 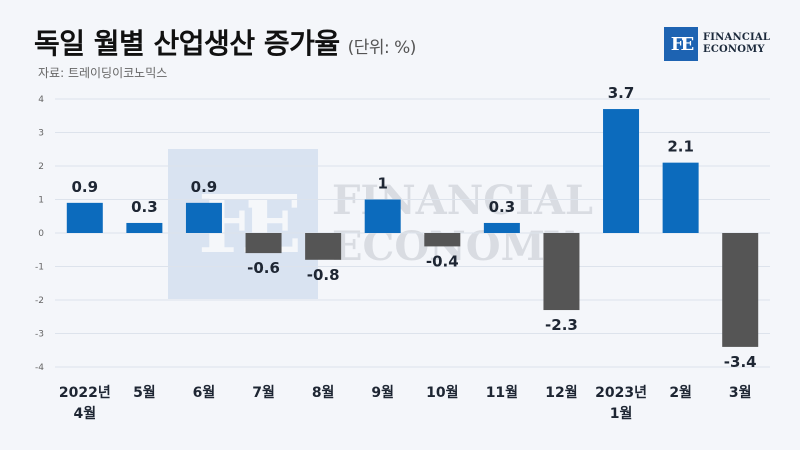 I want to click on value-label: -0.4, so click(x=442, y=261).